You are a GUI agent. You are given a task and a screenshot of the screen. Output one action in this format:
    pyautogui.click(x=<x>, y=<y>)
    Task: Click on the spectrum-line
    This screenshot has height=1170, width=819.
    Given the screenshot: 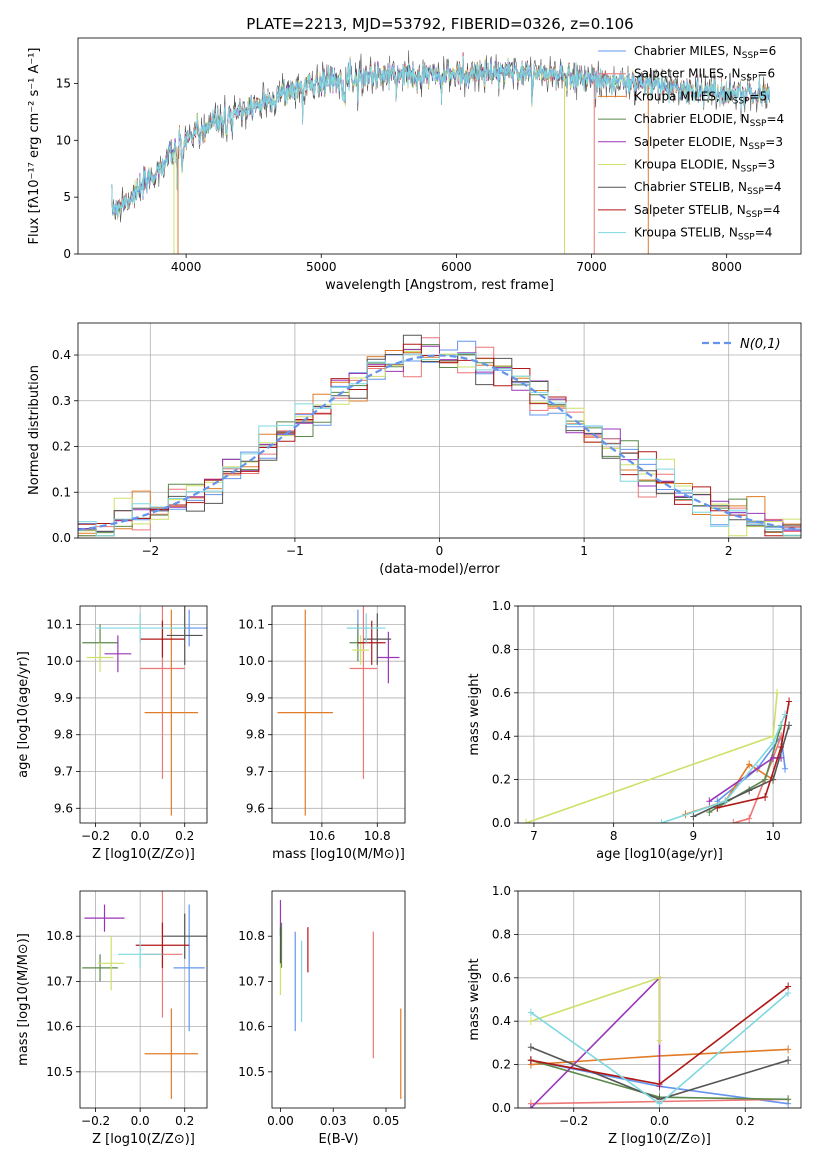 What is the action you would take?
    pyautogui.click(x=440, y=136)
    